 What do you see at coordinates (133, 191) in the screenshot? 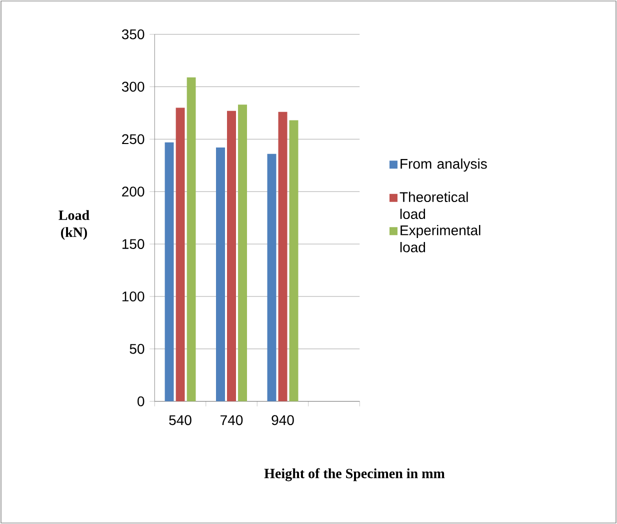
I see `y-tick-label: 200` at bounding box center [133, 191].